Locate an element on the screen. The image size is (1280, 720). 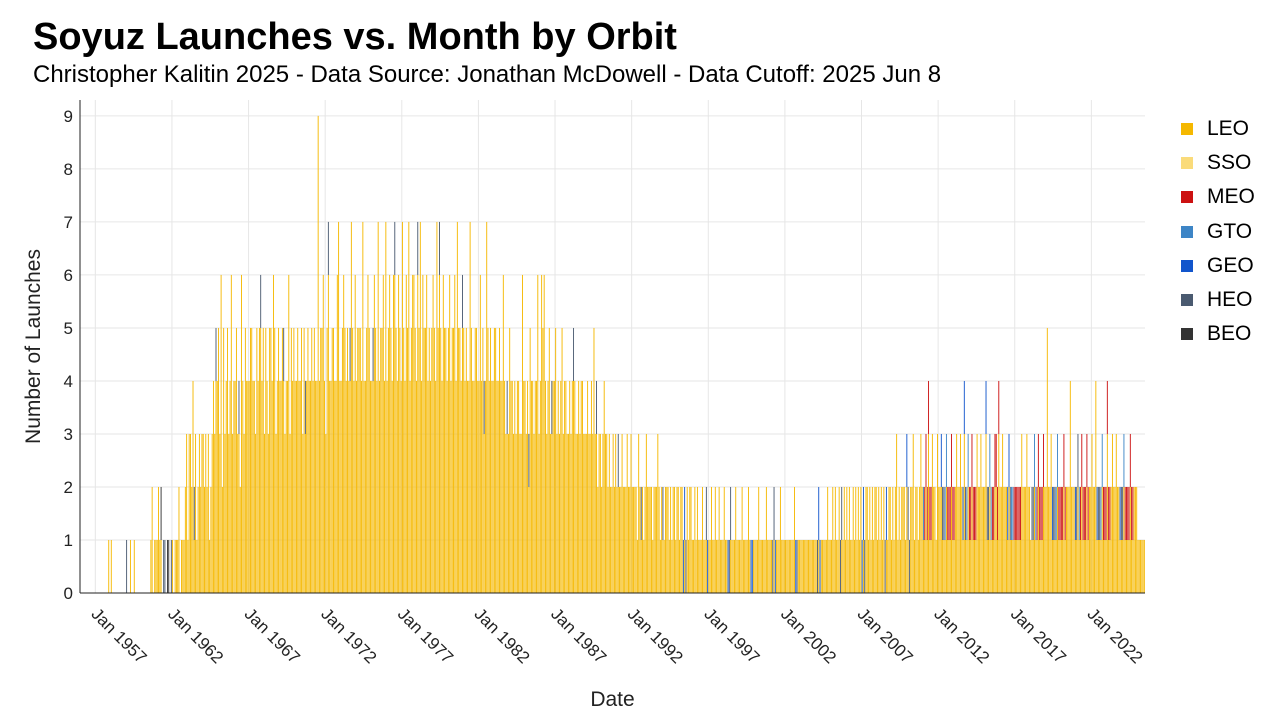
legend-item-meo: MEO is located at coordinates (1218, 197).